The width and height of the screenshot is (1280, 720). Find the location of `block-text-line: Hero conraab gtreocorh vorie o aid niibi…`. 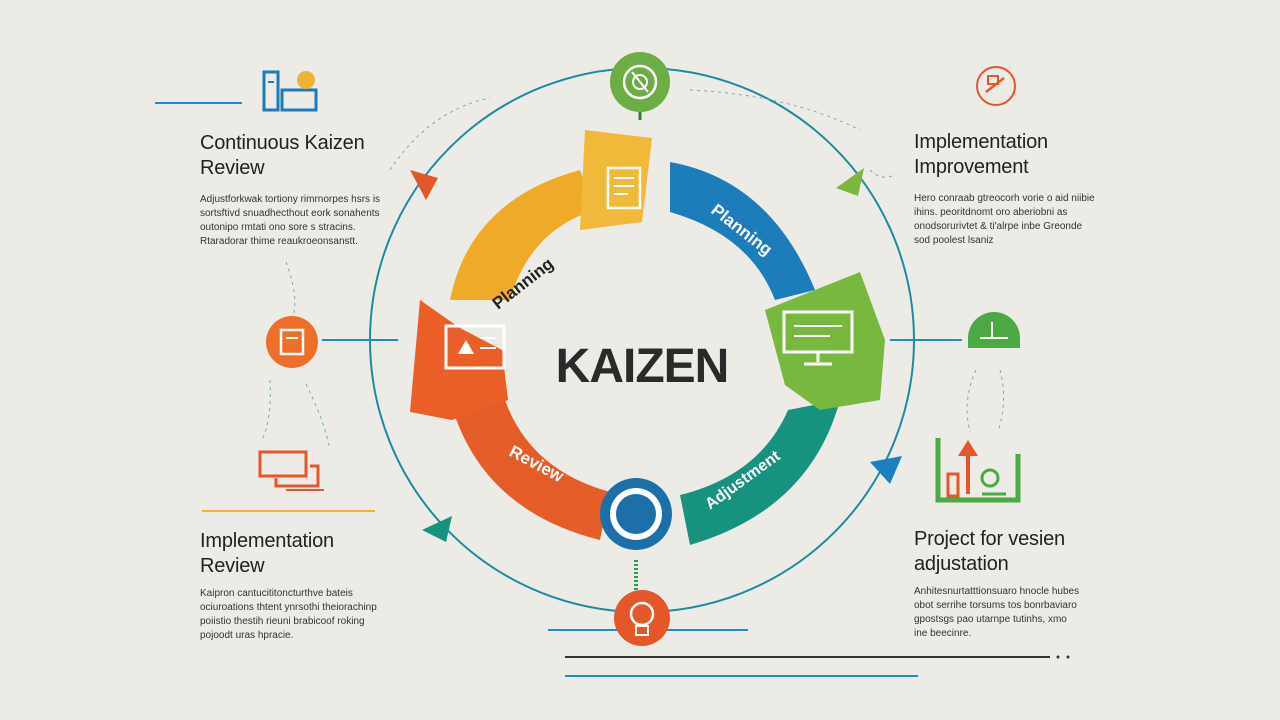

block-text-line: Hero conraab gtreocorh vorie o aid niibi… is located at coordinates (1004, 198).